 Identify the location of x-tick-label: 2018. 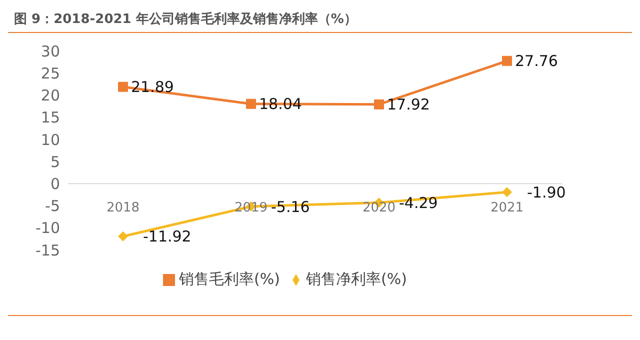
(123, 208).